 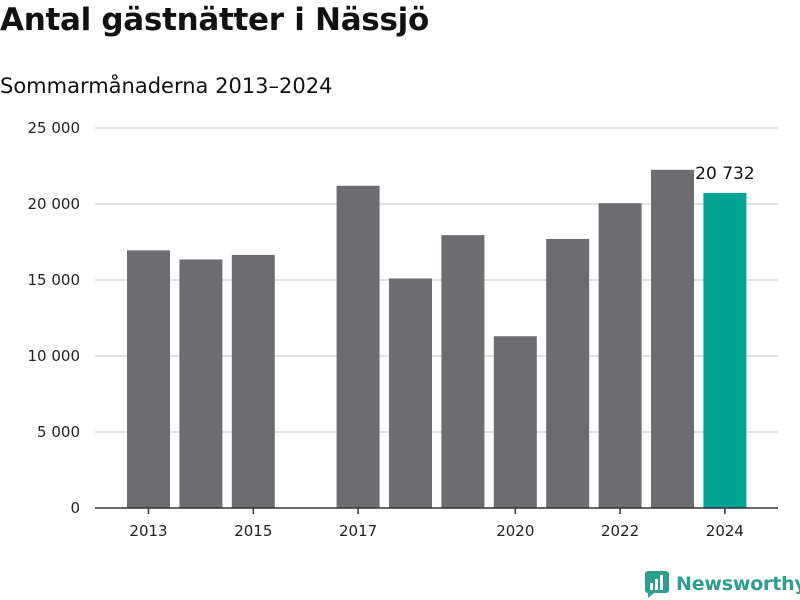 What do you see at coordinates (58, 432) in the screenshot?
I see `y-tick-label: 5 000` at bounding box center [58, 432].